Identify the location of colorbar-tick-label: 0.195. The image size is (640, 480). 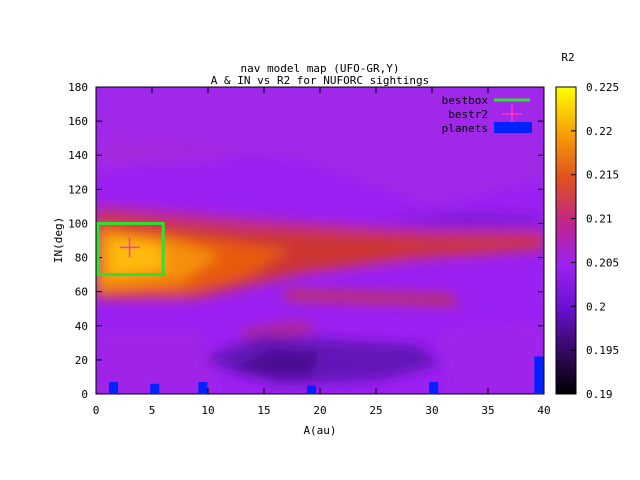
(602, 350).